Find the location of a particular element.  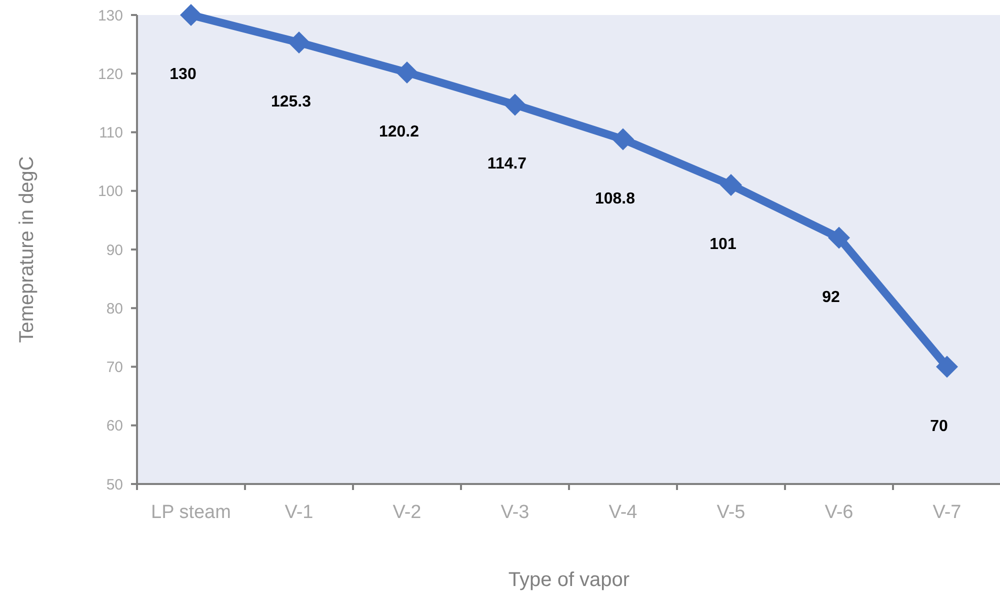

data-label: 108.8 is located at coordinates (615, 199).